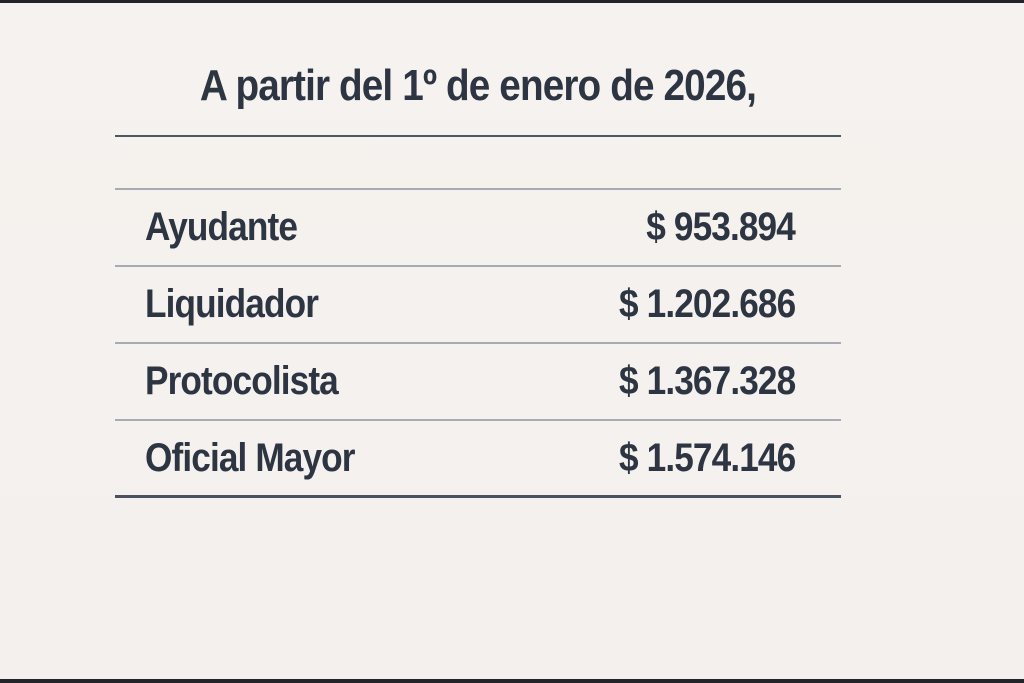  What do you see at coordinates (721, 227) in the screenshot?
I see `row-value: $ 953.894` at bounding box center [721, 227].